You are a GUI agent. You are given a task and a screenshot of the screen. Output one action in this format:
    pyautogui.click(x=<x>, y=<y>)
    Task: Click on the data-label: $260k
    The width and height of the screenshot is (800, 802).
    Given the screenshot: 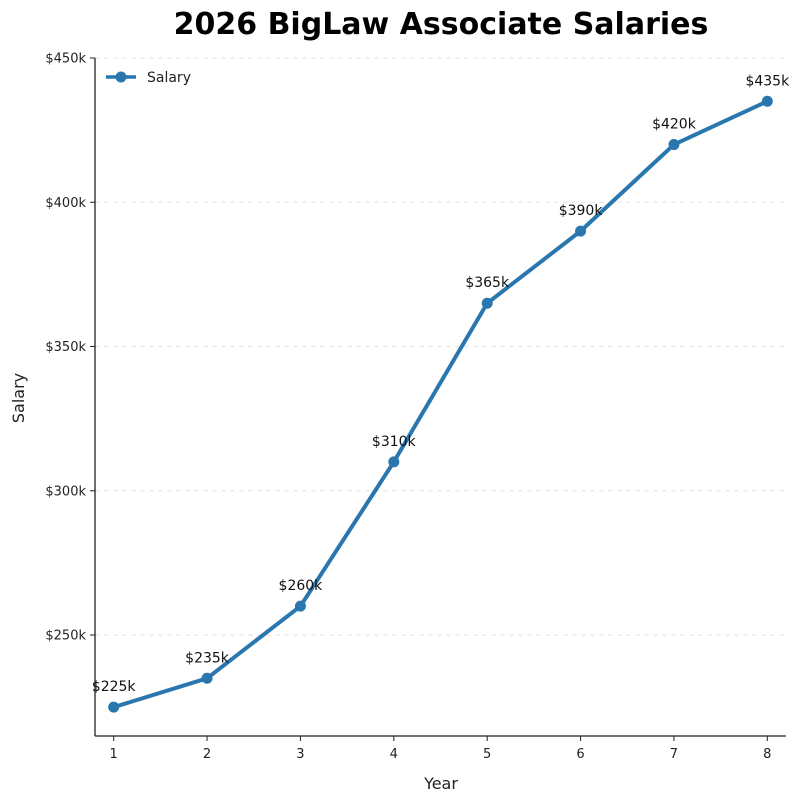 What is the action you would take?
    pyautogui.click(x=301, y=586)
    